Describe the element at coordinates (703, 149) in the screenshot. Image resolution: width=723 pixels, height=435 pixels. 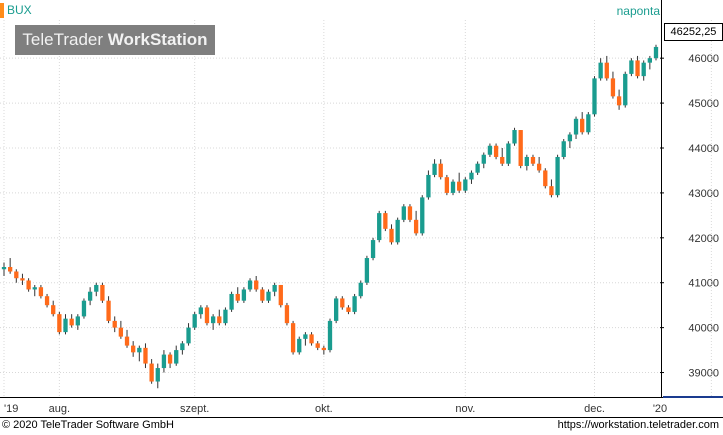
I see `y-tick-label: 44000` at that location.